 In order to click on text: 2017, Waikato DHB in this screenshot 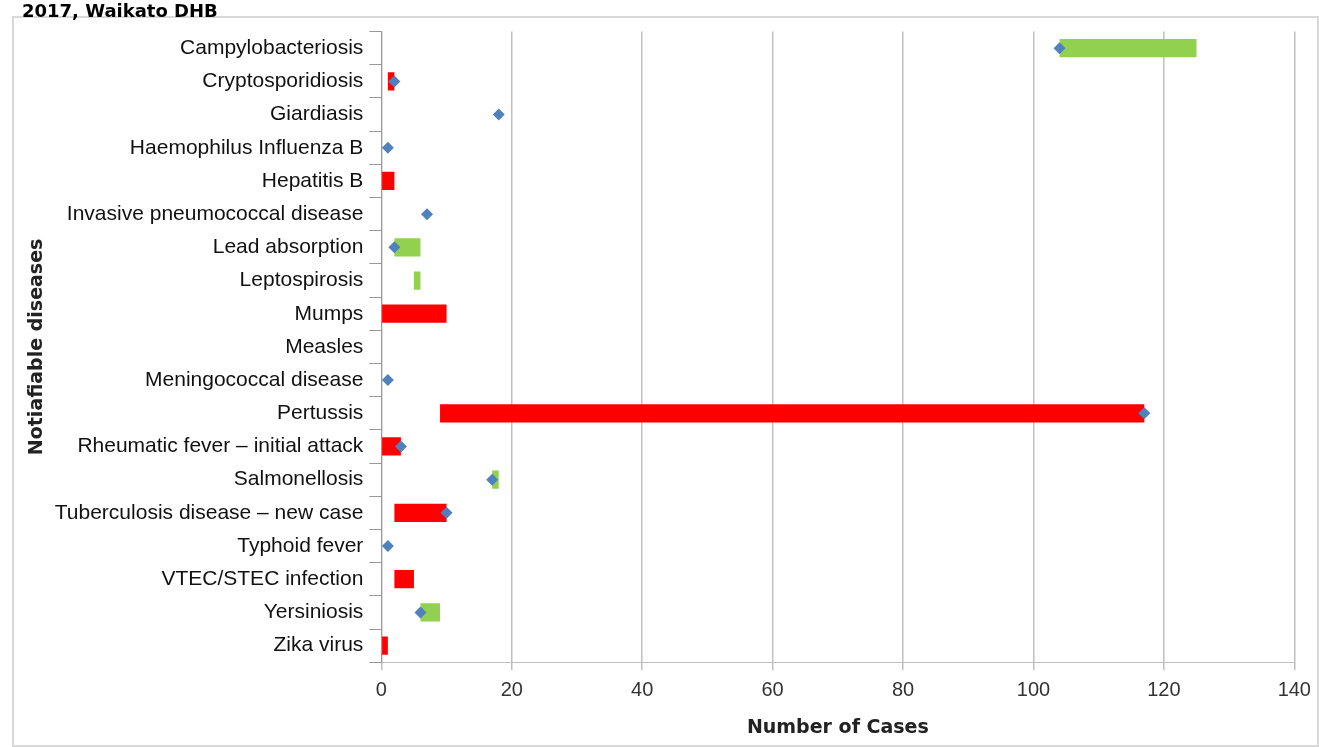, I will do `click(120, 11)`.